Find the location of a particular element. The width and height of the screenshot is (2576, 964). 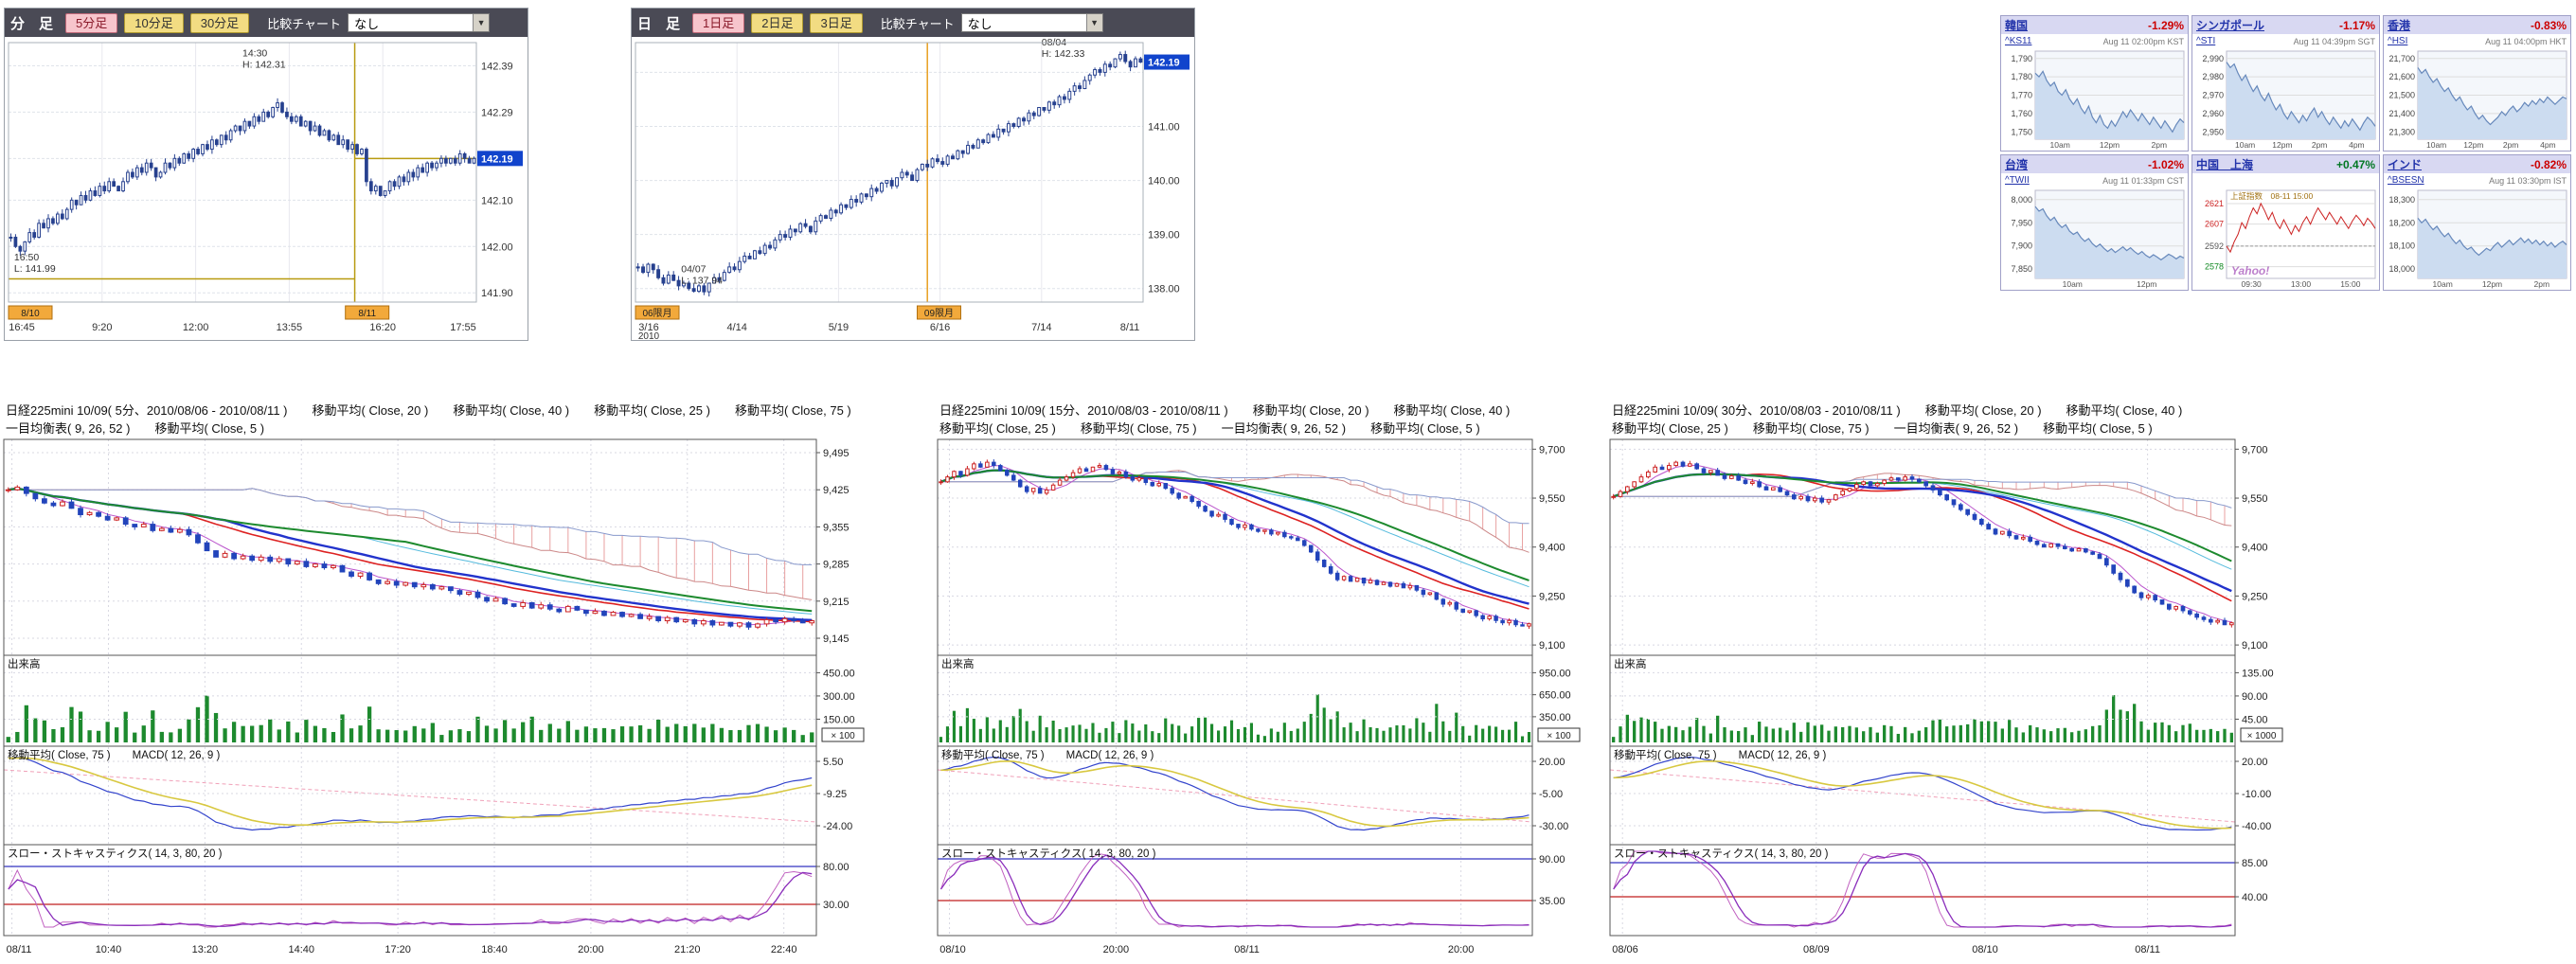

svg-text: 08/09 is located at coordinates (1816, 949).